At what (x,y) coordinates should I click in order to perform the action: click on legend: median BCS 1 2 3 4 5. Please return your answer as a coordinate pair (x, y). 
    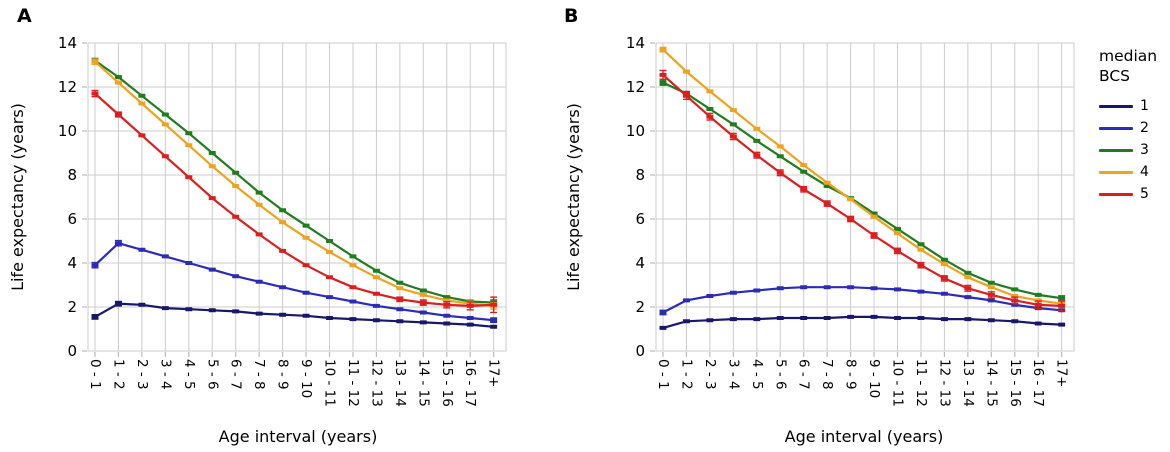
    Looking at the image, I should click on (1134, 125).